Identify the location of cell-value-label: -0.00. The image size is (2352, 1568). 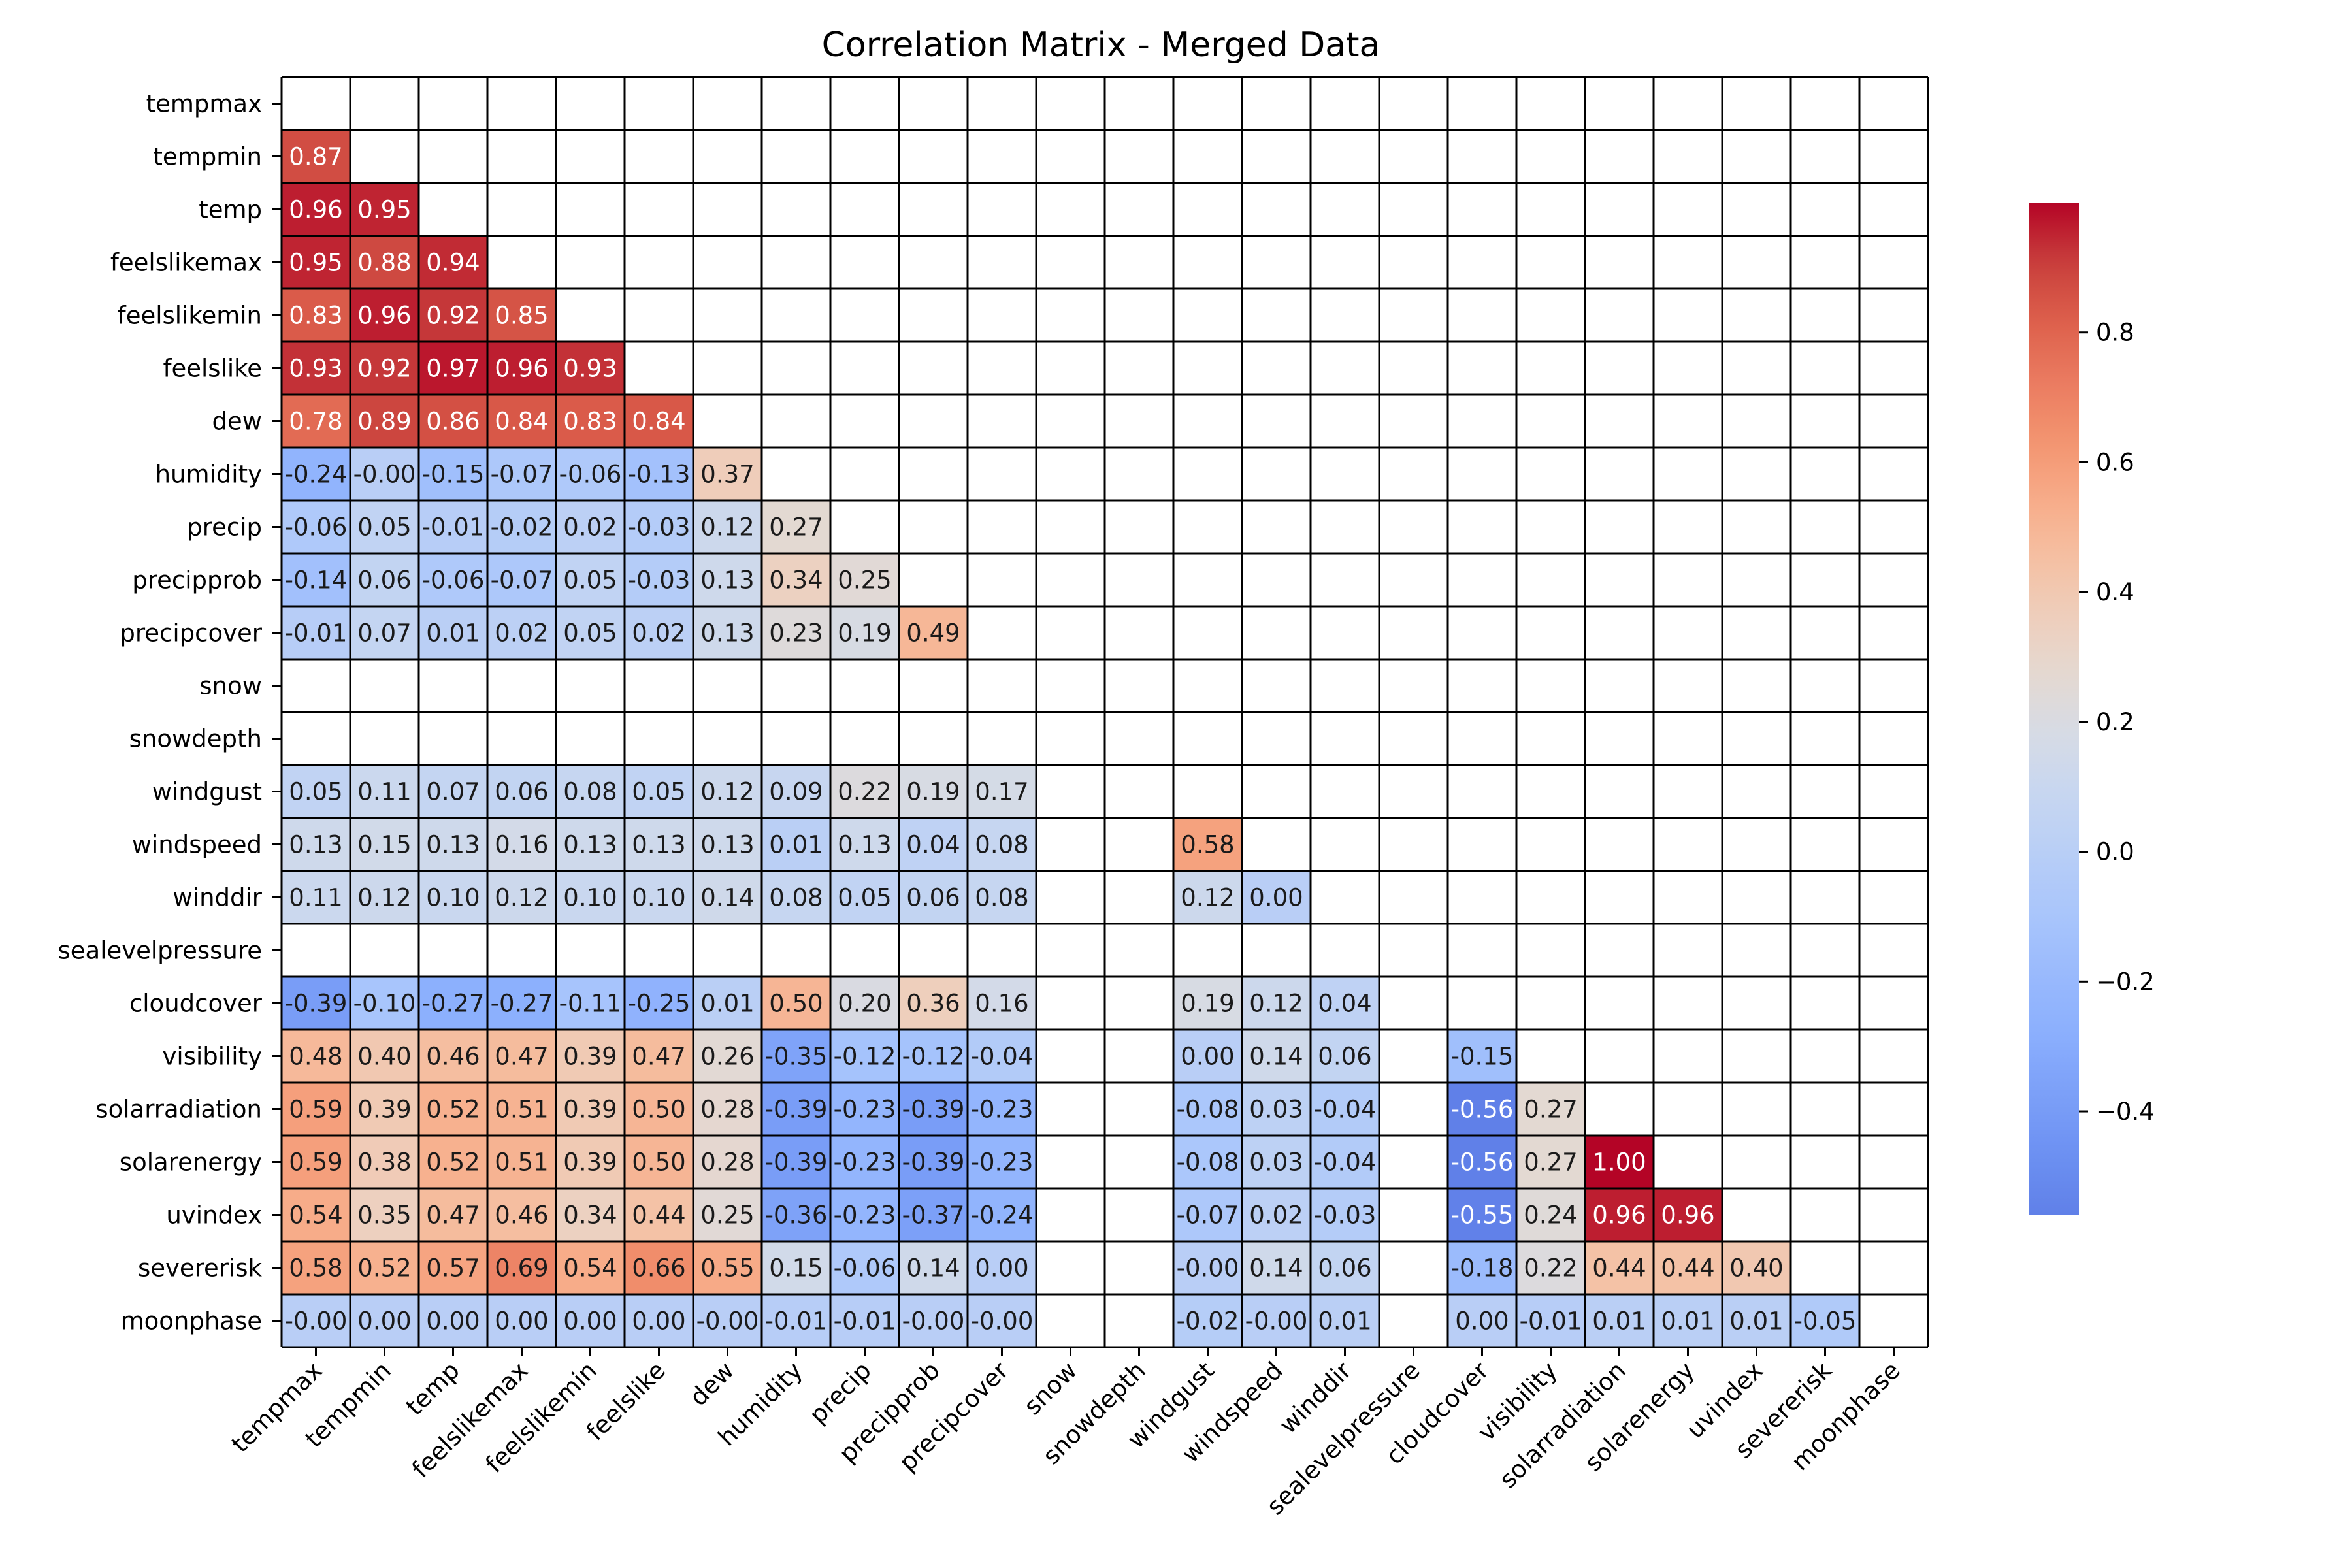
(1002, 1321).